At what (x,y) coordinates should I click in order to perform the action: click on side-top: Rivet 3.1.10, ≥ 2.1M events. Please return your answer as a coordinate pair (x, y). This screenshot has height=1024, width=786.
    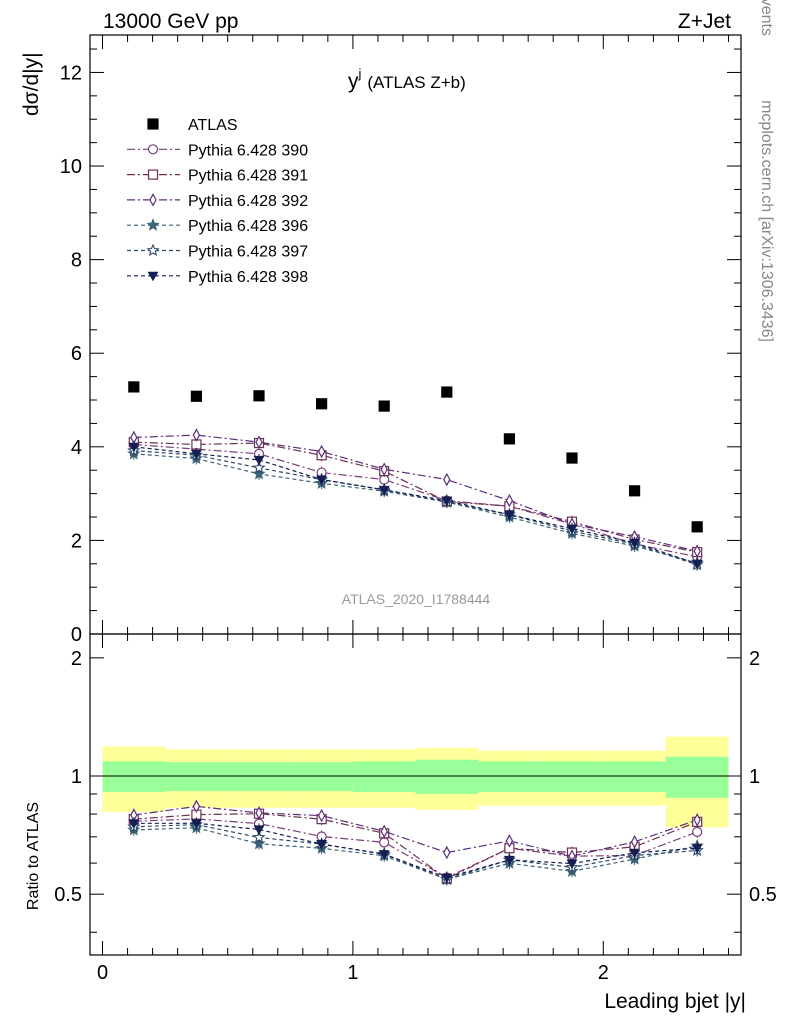
    Looking at the image, I should click on (766, 18).